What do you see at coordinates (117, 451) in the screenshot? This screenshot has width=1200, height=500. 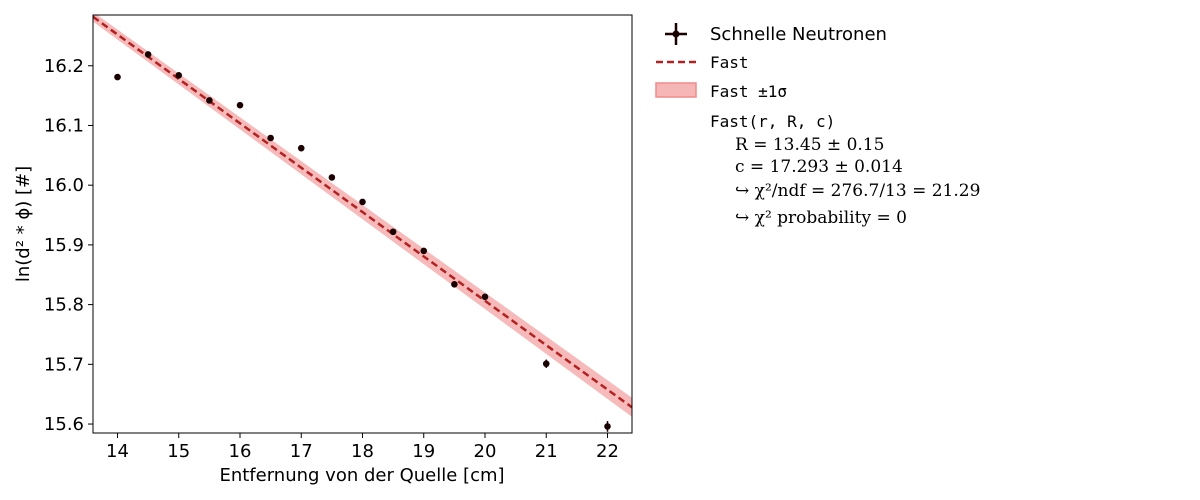 I see `x-tick-label: 14` at bounding box center [117, 451].